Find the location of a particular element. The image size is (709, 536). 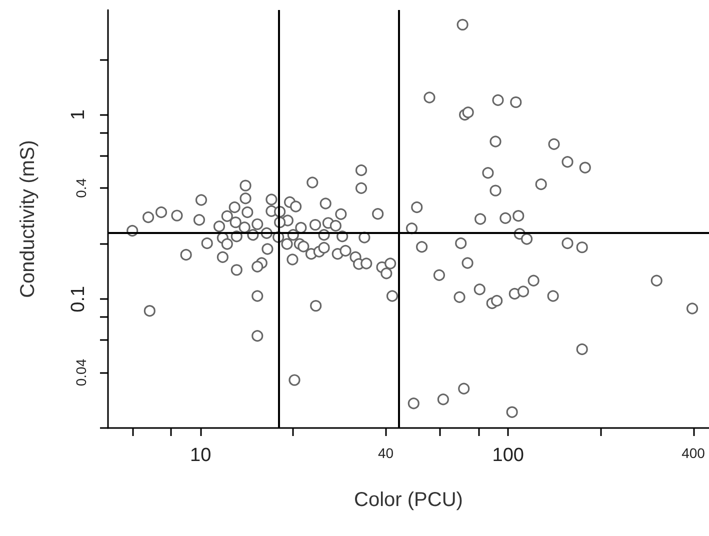

y-tick-label: 0.04 is located at coordinates (81, 372).